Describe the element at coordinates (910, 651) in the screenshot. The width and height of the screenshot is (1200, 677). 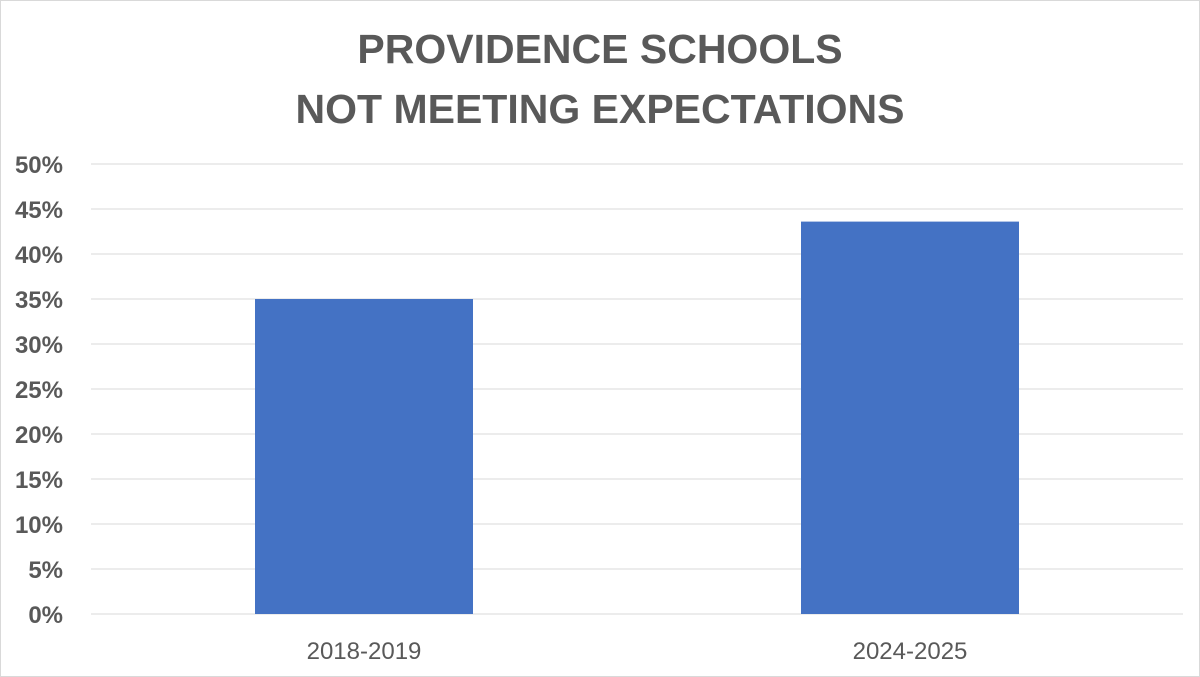
I see `x-category-label: 2024-2025` at that location.